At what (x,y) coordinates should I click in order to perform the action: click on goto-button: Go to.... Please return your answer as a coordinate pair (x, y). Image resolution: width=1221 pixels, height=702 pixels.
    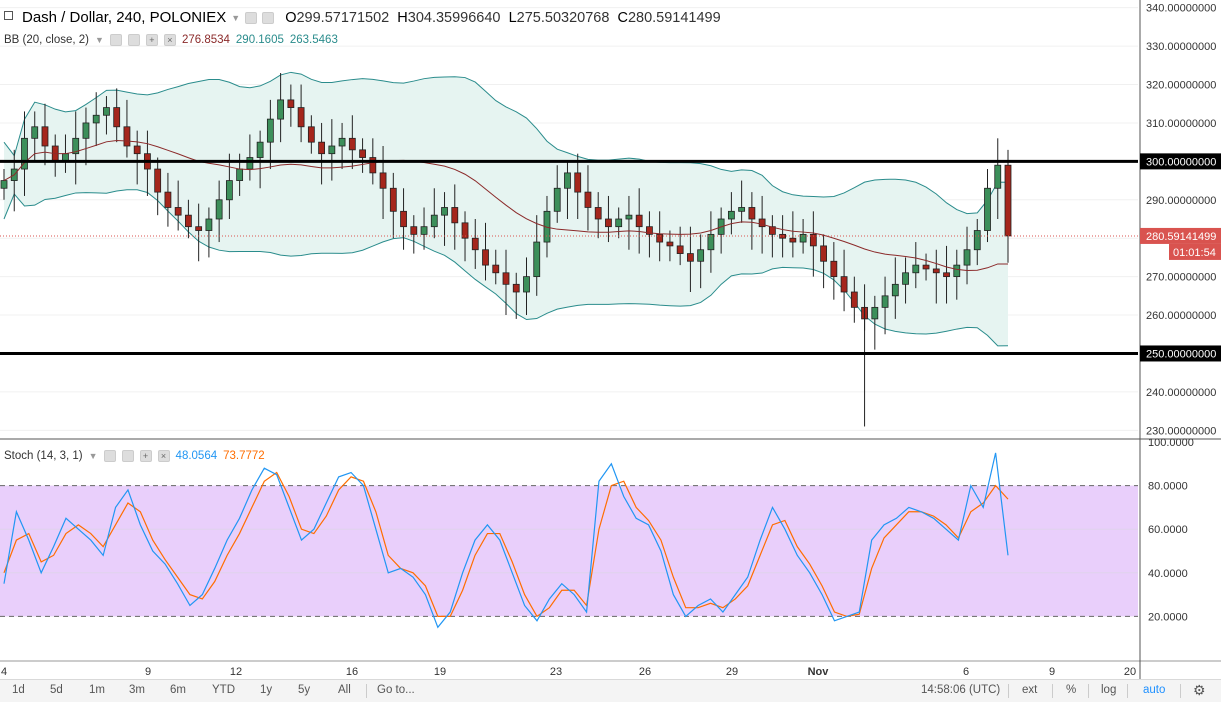
    Looking at the image, I should click on (396, 690).